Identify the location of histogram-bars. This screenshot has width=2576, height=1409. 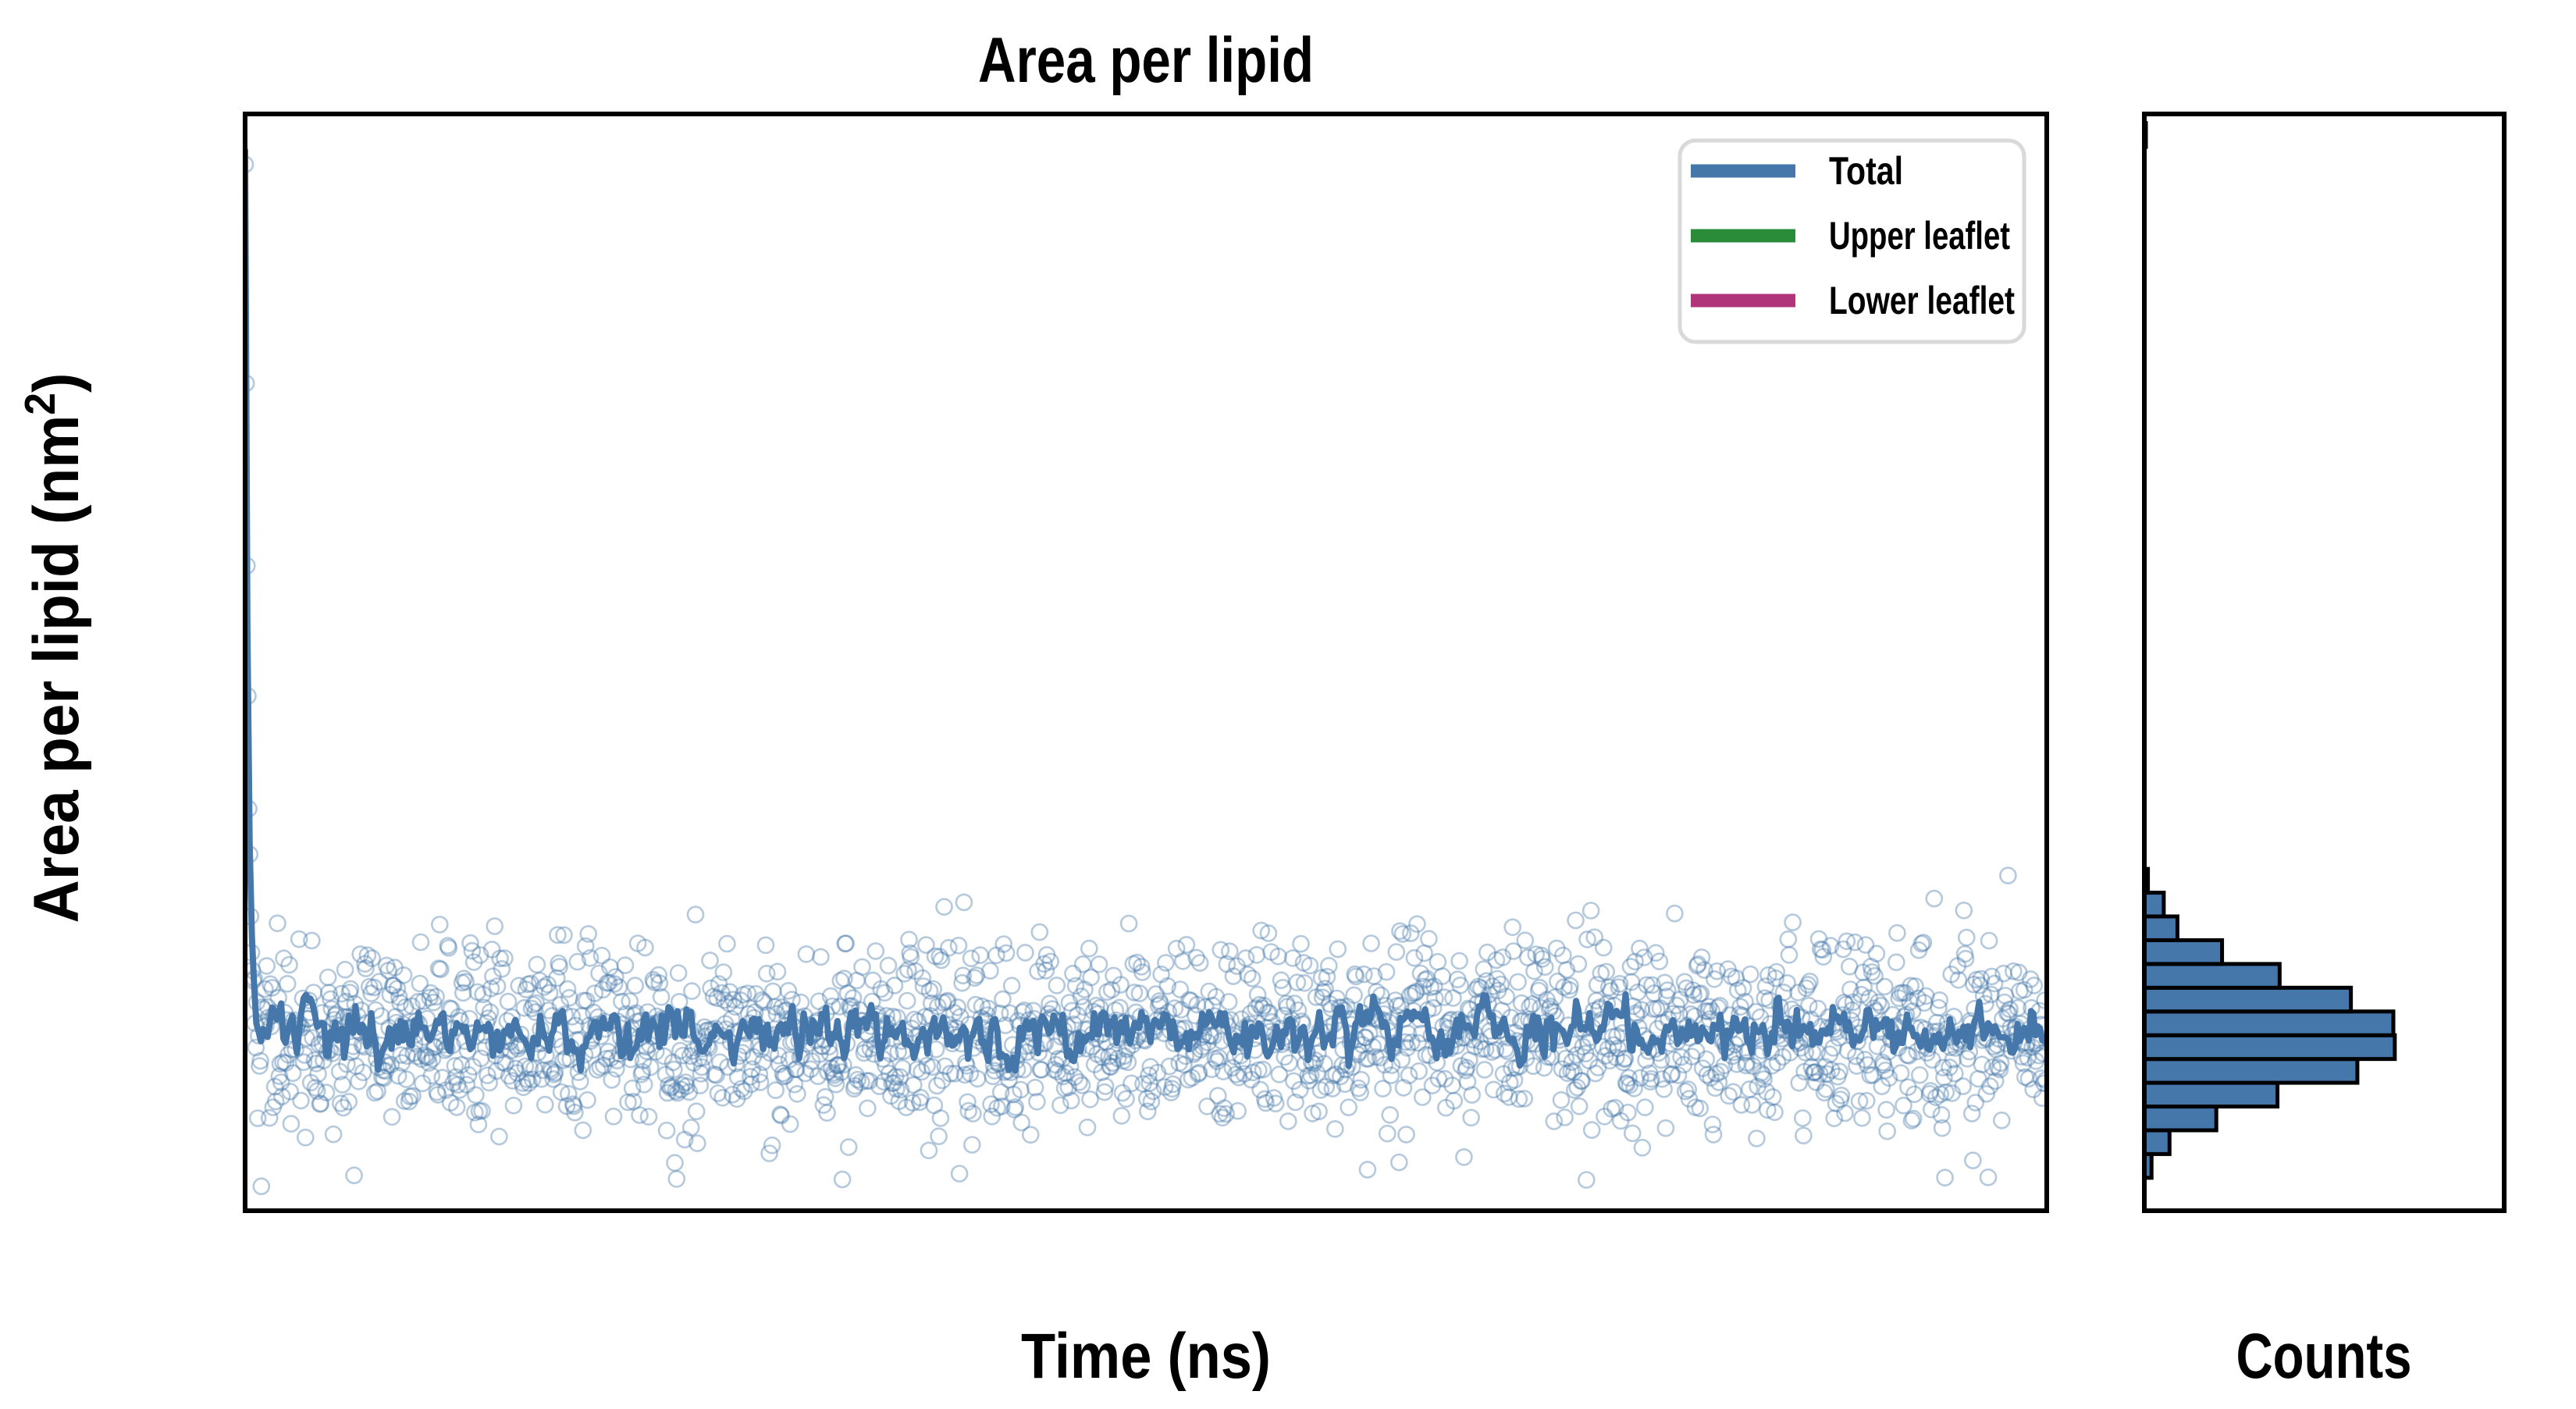
(2270, 650).